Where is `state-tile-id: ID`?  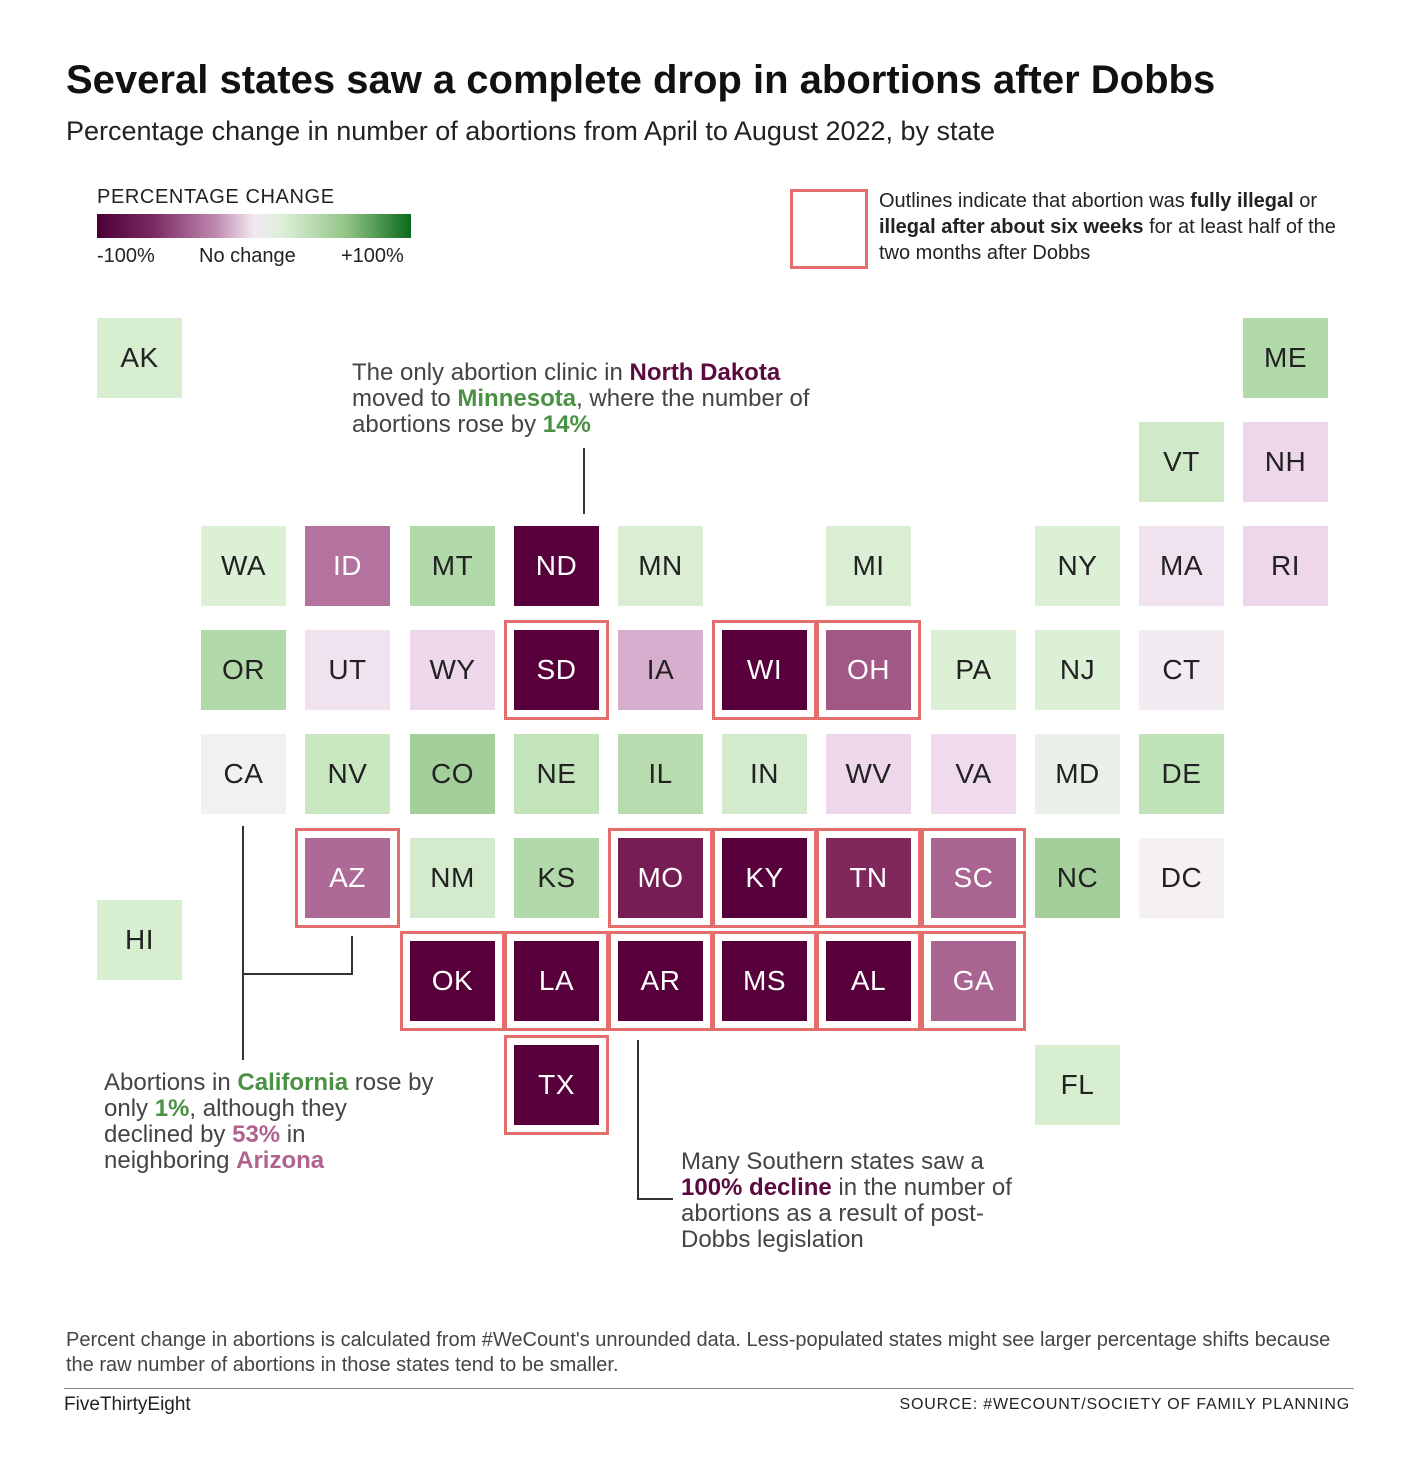
state-tile-id: ID is located at coordinates (347, 566).